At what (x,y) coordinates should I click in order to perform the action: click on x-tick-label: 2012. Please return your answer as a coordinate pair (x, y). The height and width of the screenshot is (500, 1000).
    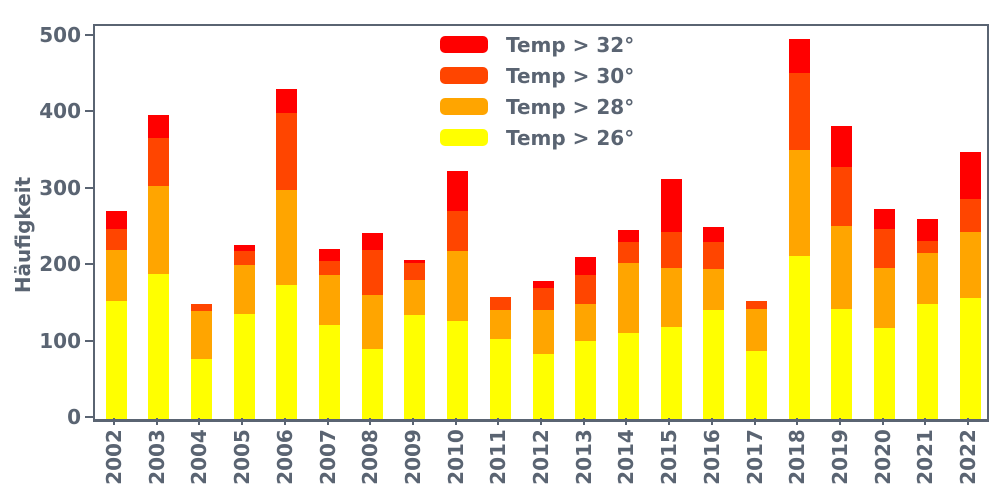
    Looking at the image, I should click on (541, 457).